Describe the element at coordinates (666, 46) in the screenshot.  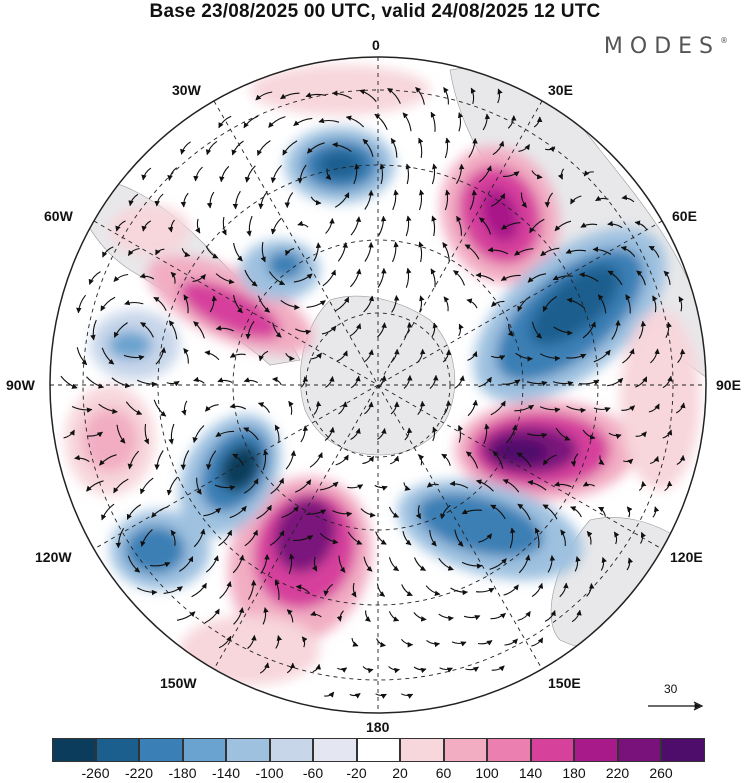
I see `modes-logo: MODES®` at that location.